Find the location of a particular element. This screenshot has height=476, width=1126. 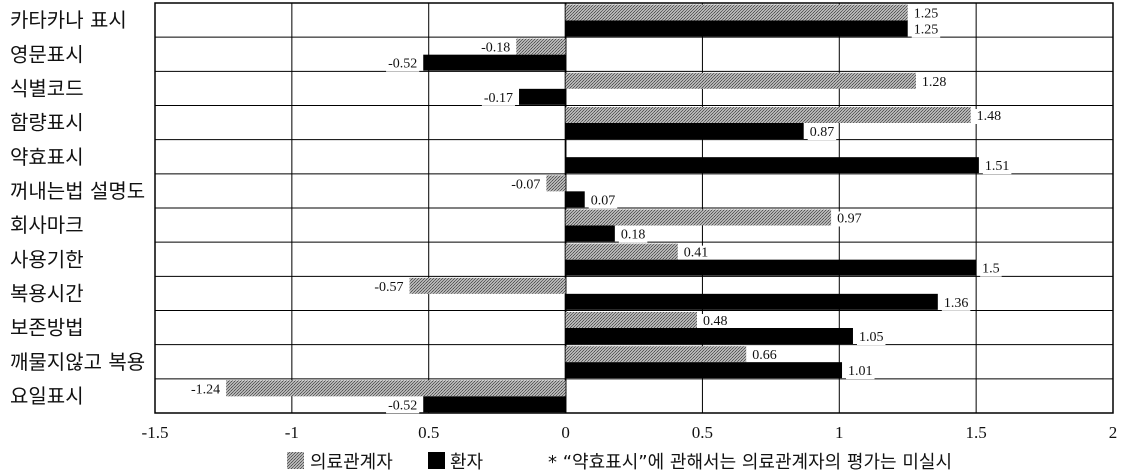

data-label: -0.18 is located at coordinates (495, 48).